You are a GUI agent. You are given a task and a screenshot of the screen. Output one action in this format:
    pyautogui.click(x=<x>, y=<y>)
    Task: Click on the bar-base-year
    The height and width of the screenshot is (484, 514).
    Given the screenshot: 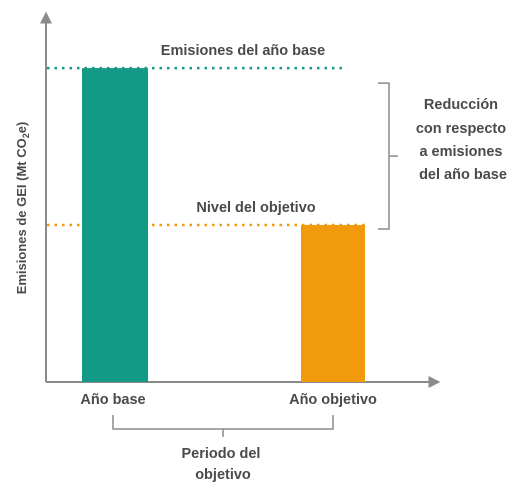 What is the action you would take?
    pyautogui.click(x=115, y=225)
    